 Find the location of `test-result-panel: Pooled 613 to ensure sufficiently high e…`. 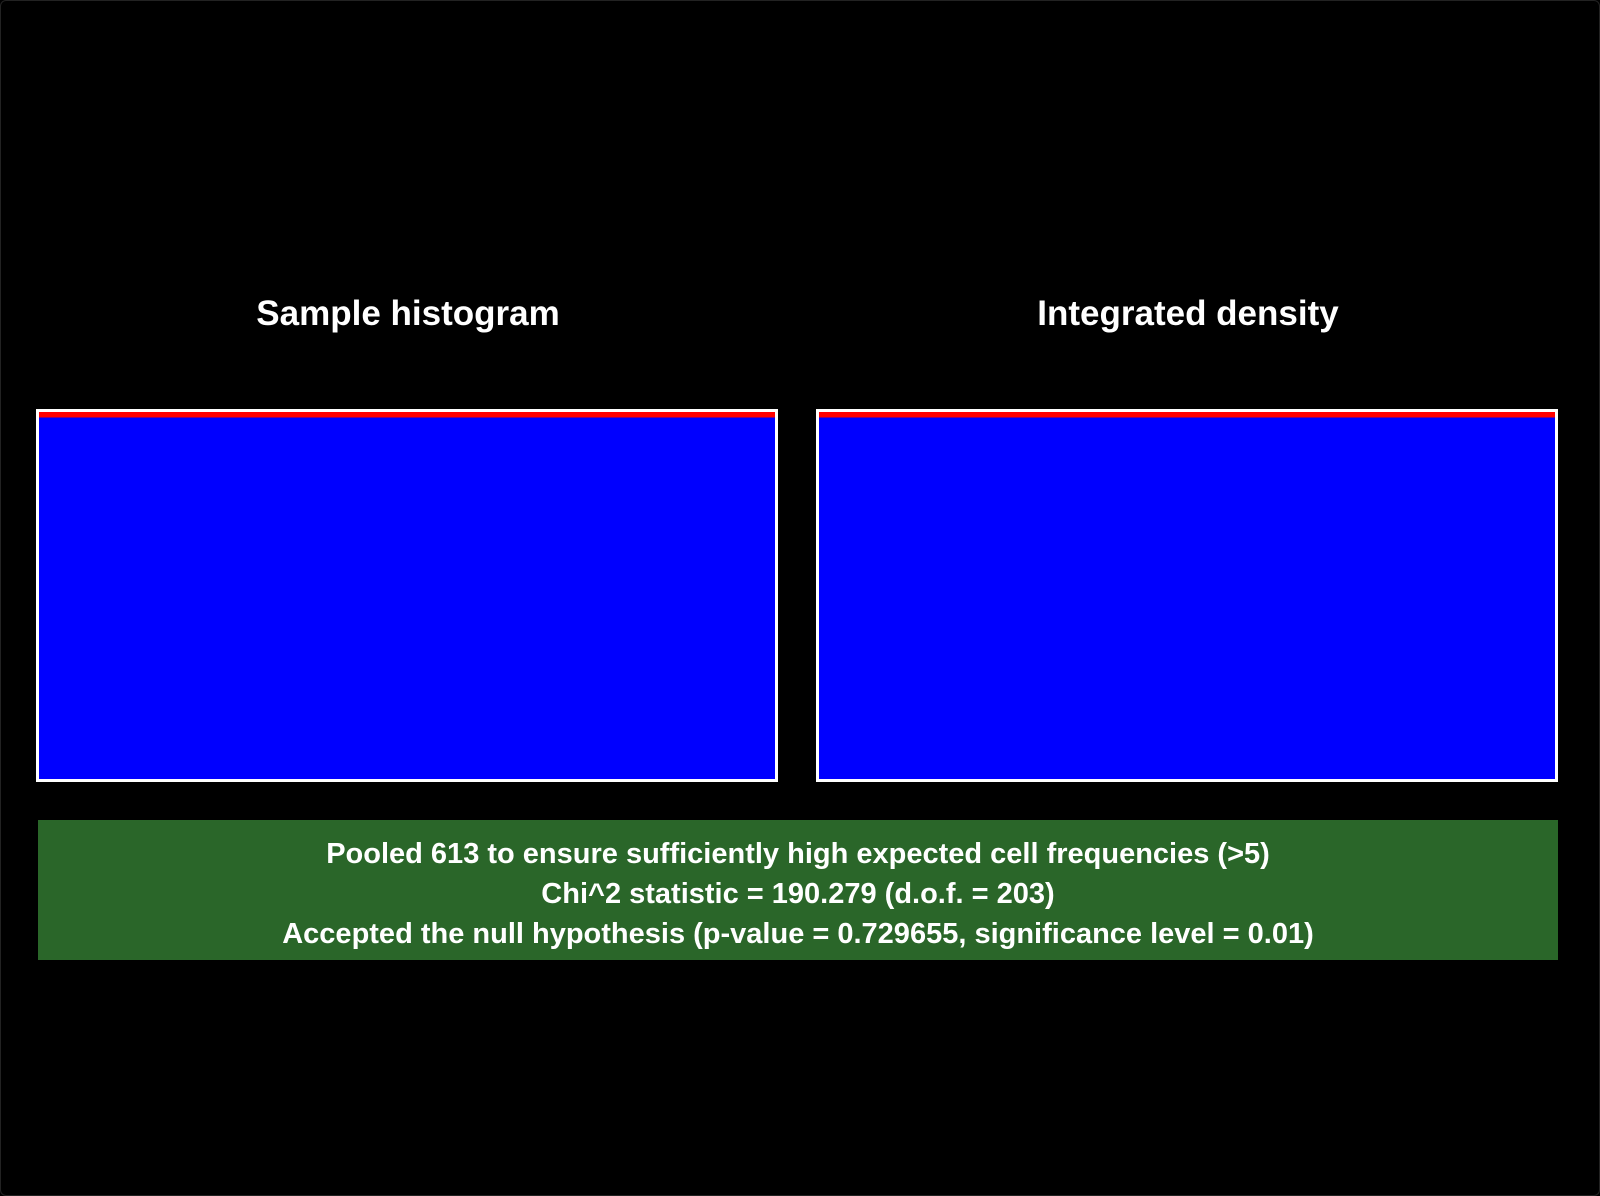

test-result-panel: Pooled 613 to ensure sufficiently high e… is located at coordinates (798, 890).